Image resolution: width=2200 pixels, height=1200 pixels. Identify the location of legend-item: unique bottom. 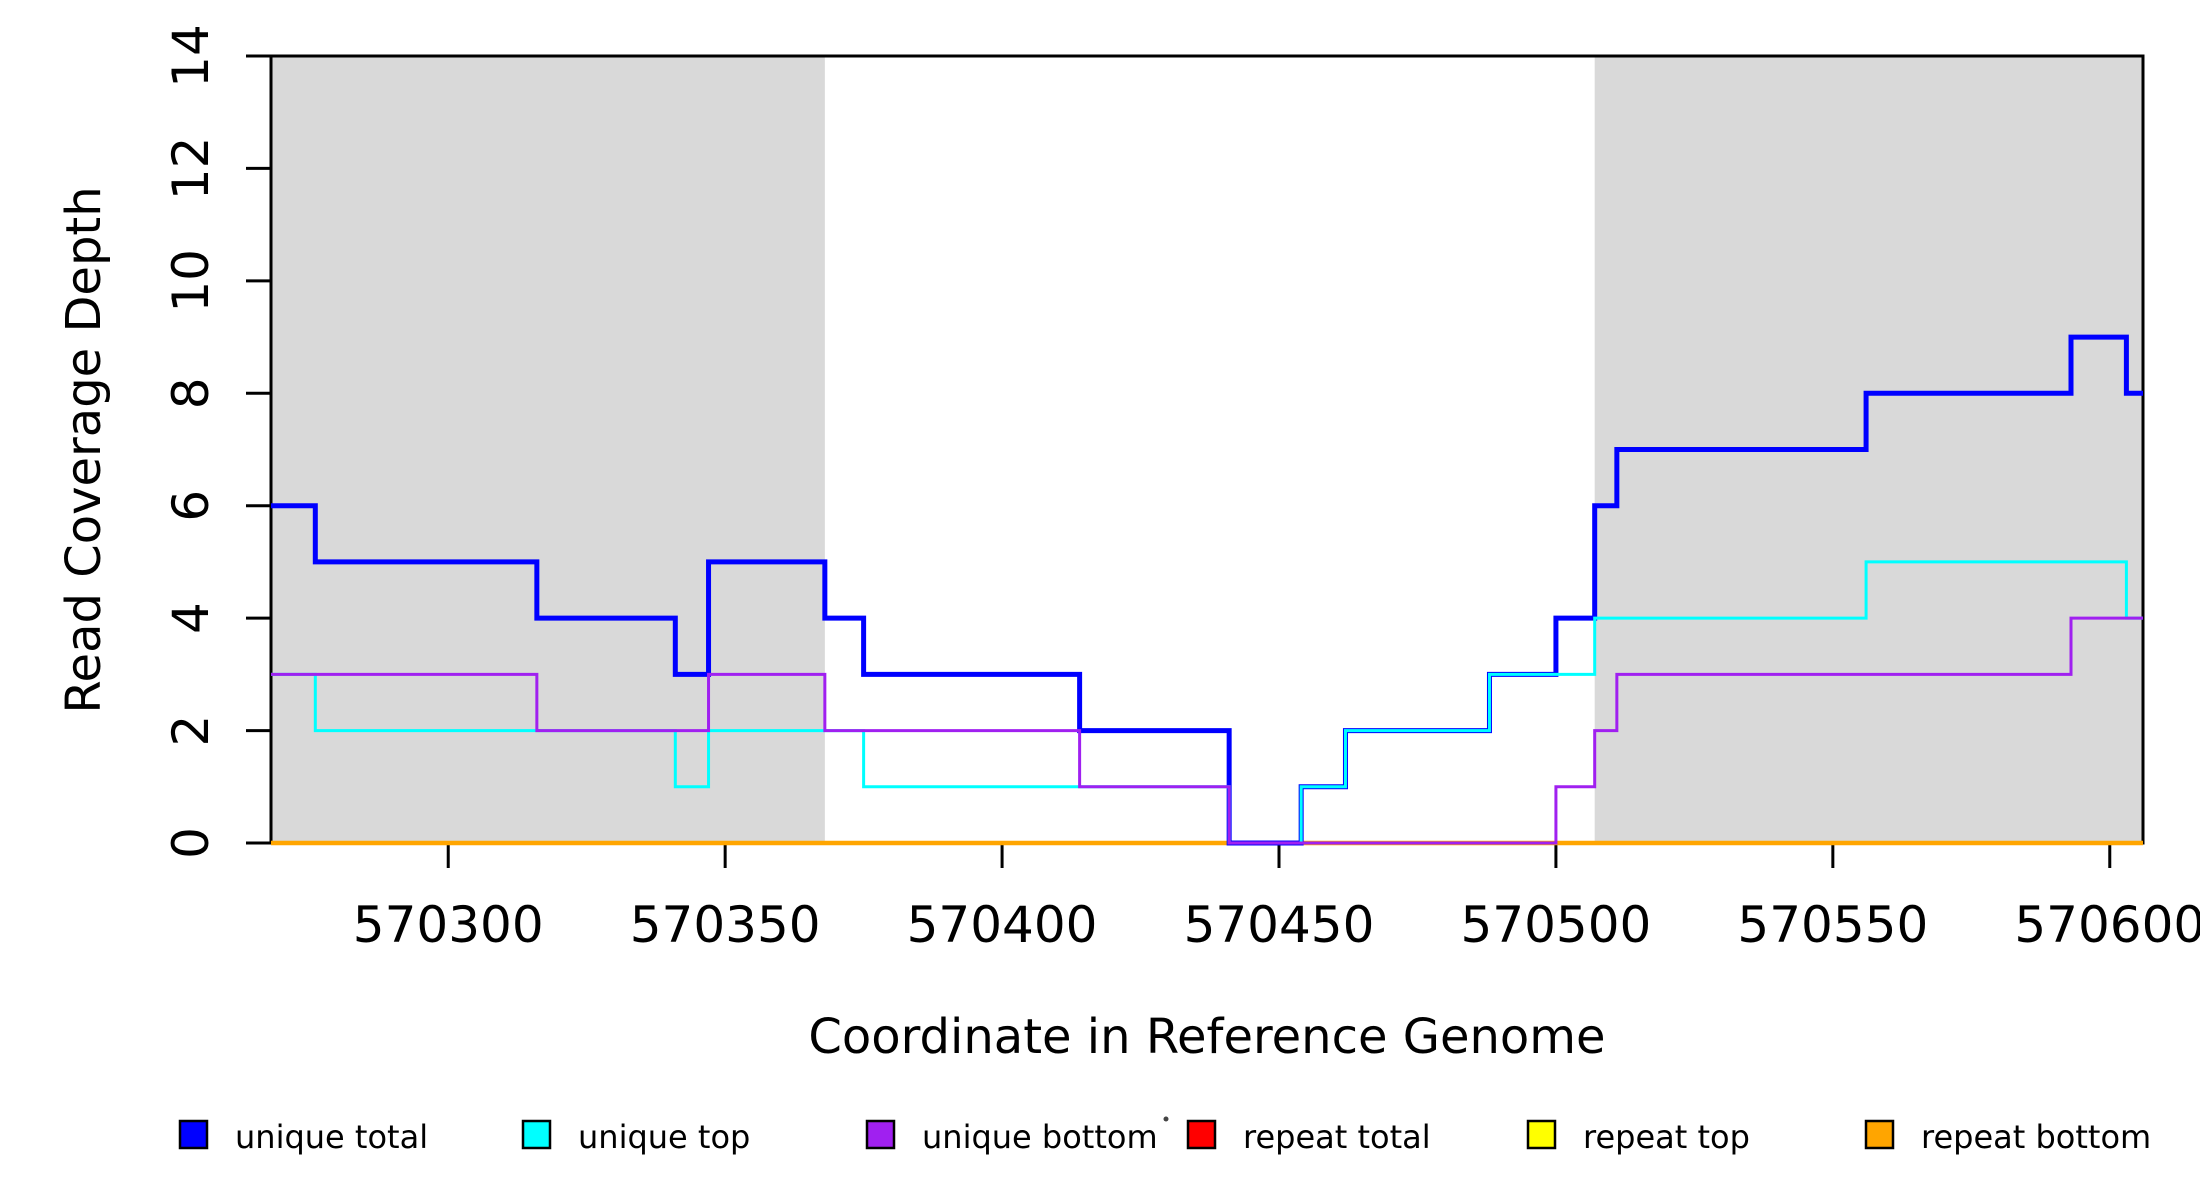
(1011, 1137).